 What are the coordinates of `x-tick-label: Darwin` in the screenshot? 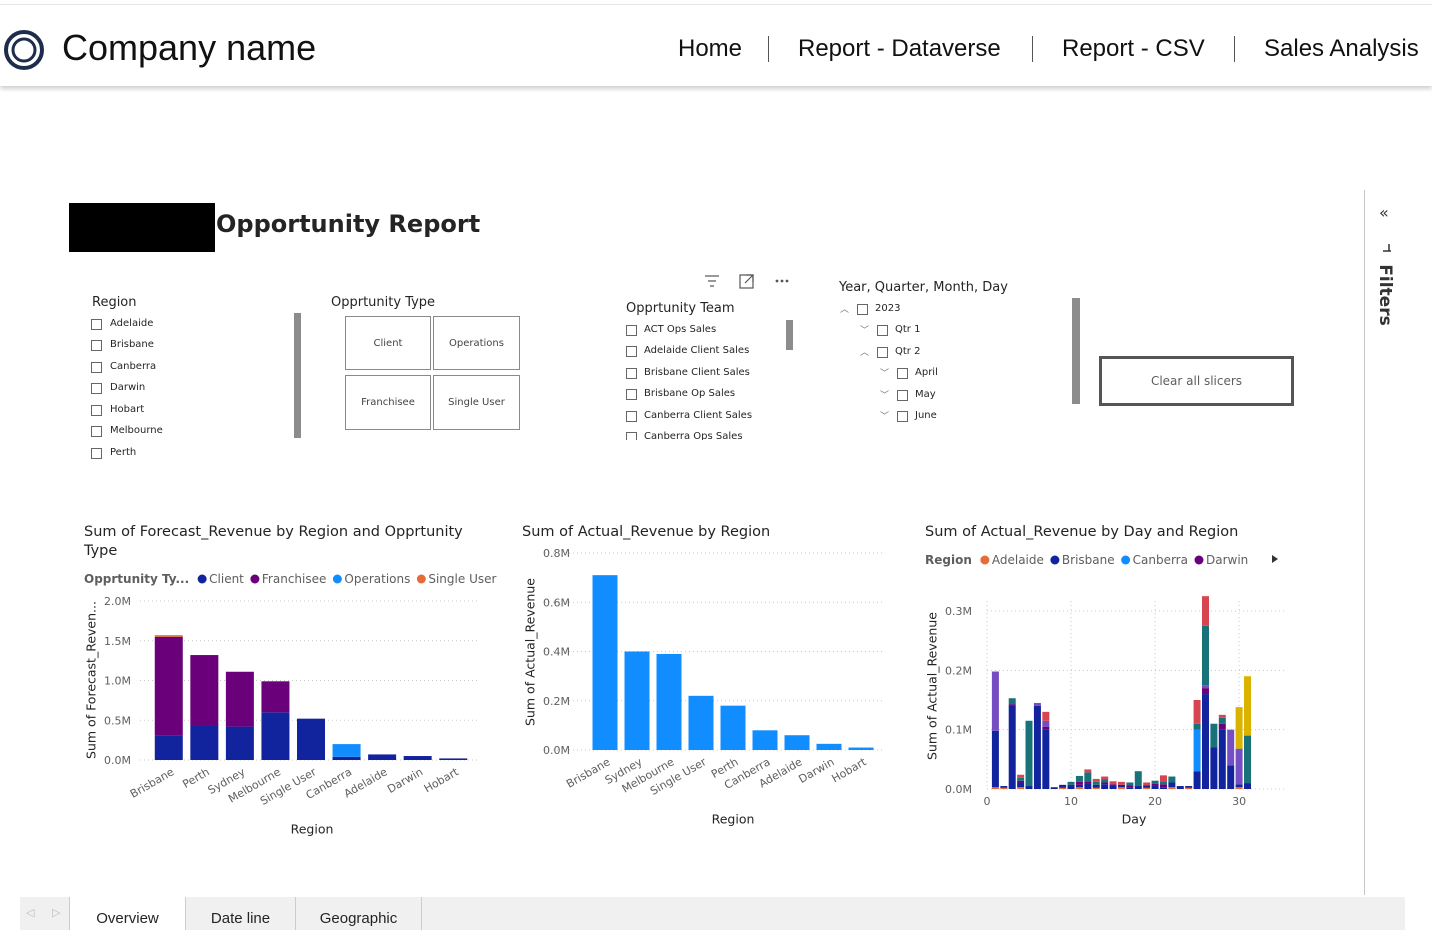 It's located at (816, 770).